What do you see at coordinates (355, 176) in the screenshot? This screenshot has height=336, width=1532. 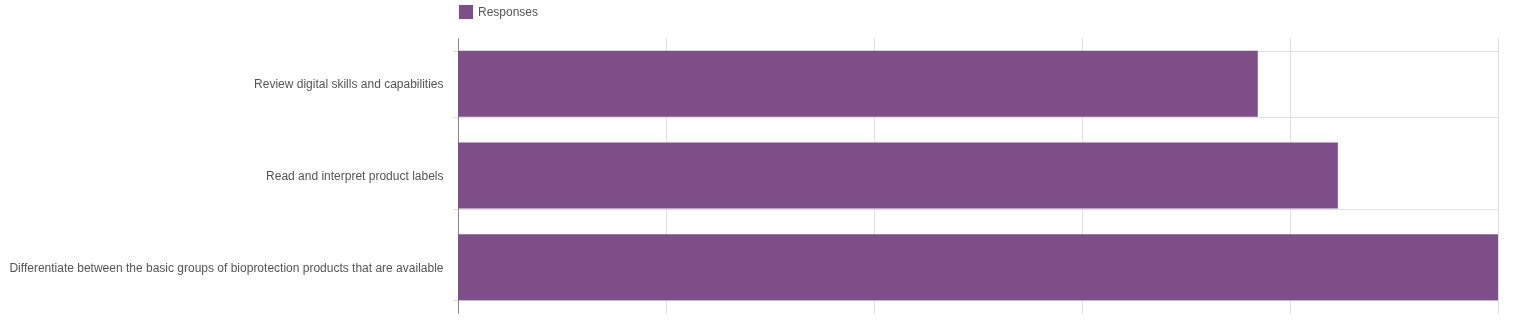 I see `y-tick-label: Read and interpret product labels` at bounding box center [355, 176].